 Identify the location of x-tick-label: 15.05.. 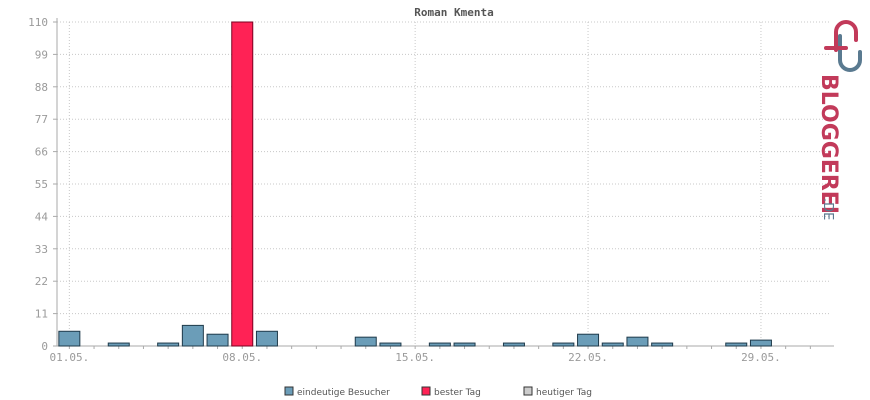
(415, 357).